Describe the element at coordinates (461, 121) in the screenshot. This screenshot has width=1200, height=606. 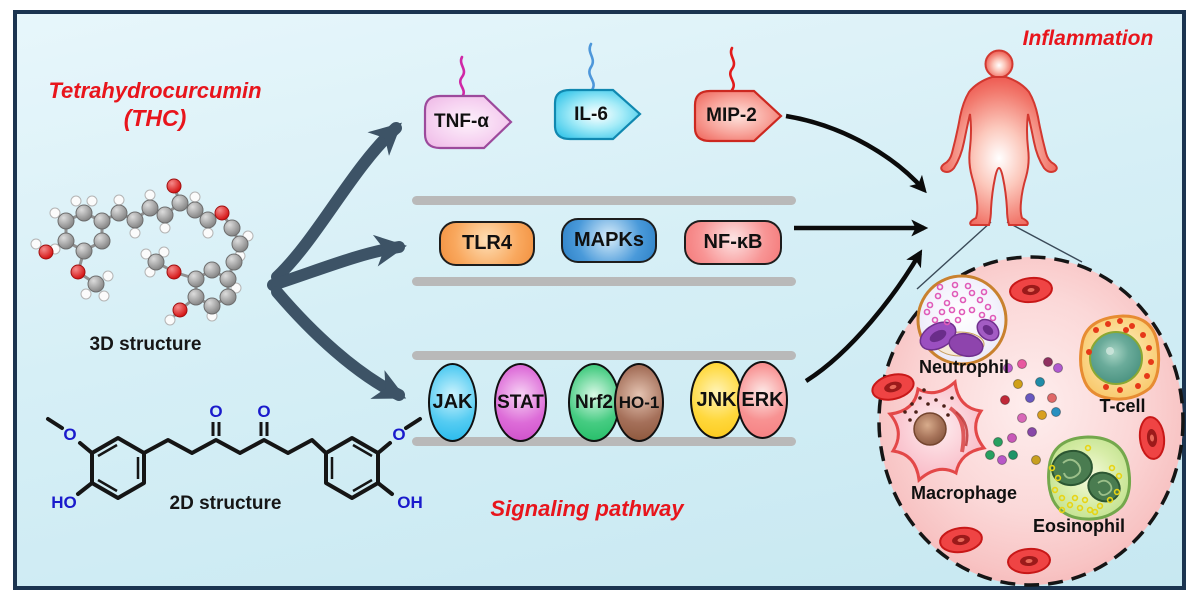
I see `cytokine-label: TNF-α` at that location.